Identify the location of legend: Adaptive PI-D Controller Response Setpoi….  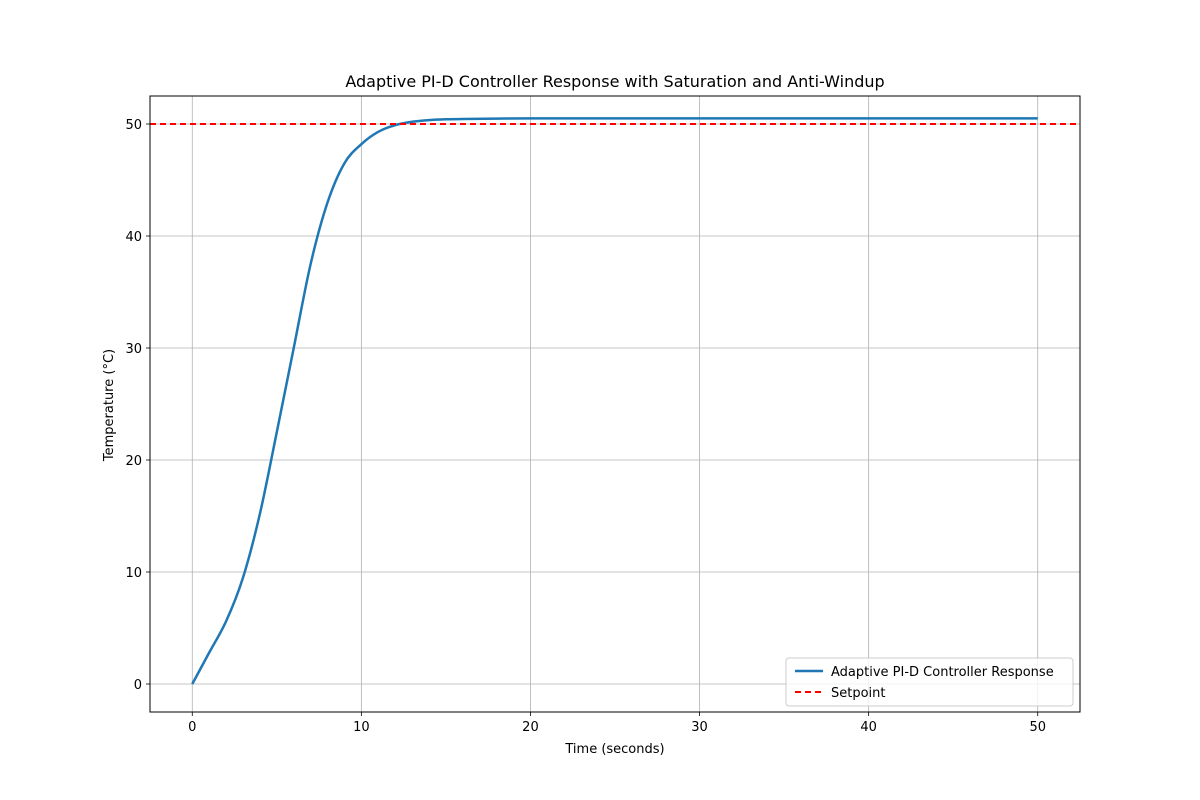
(929, 682).